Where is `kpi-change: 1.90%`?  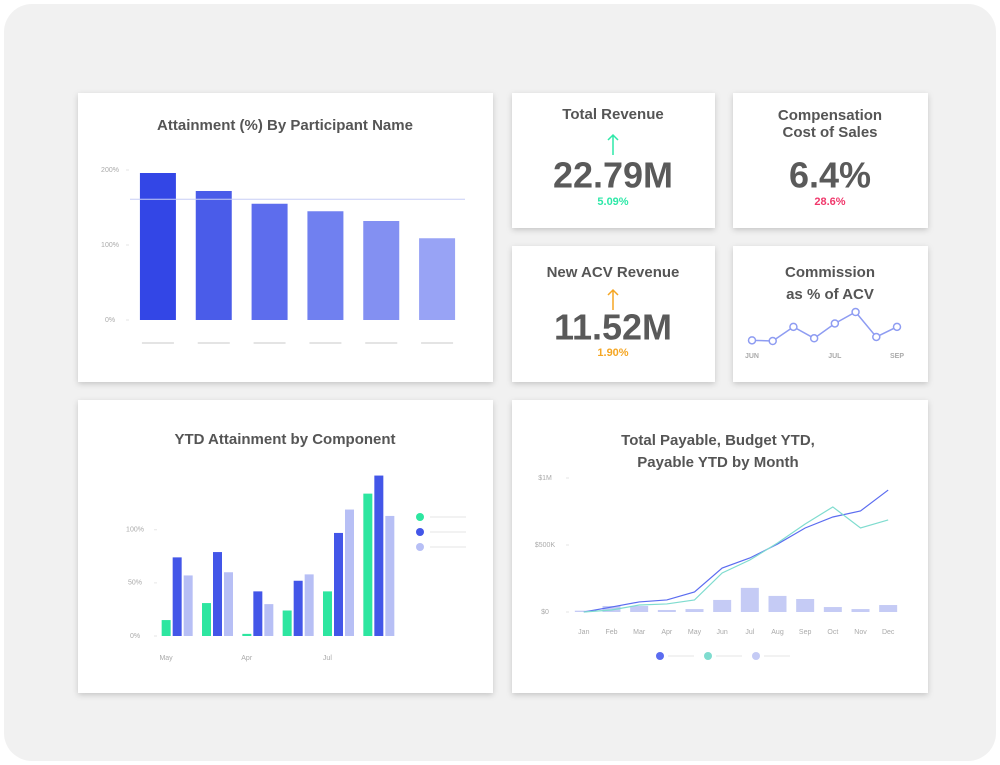 kpi-change: 1.90% is located at coordinates (612, 353).